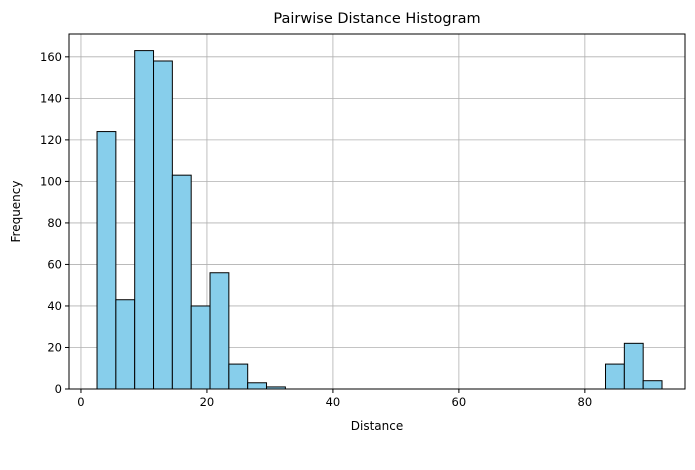 Image resolution: width=695 pixels, height=470 pixels. Describe the element at coordinates (377, 426) in the screenshot. I see `x-axis-label: Distance` at that location.